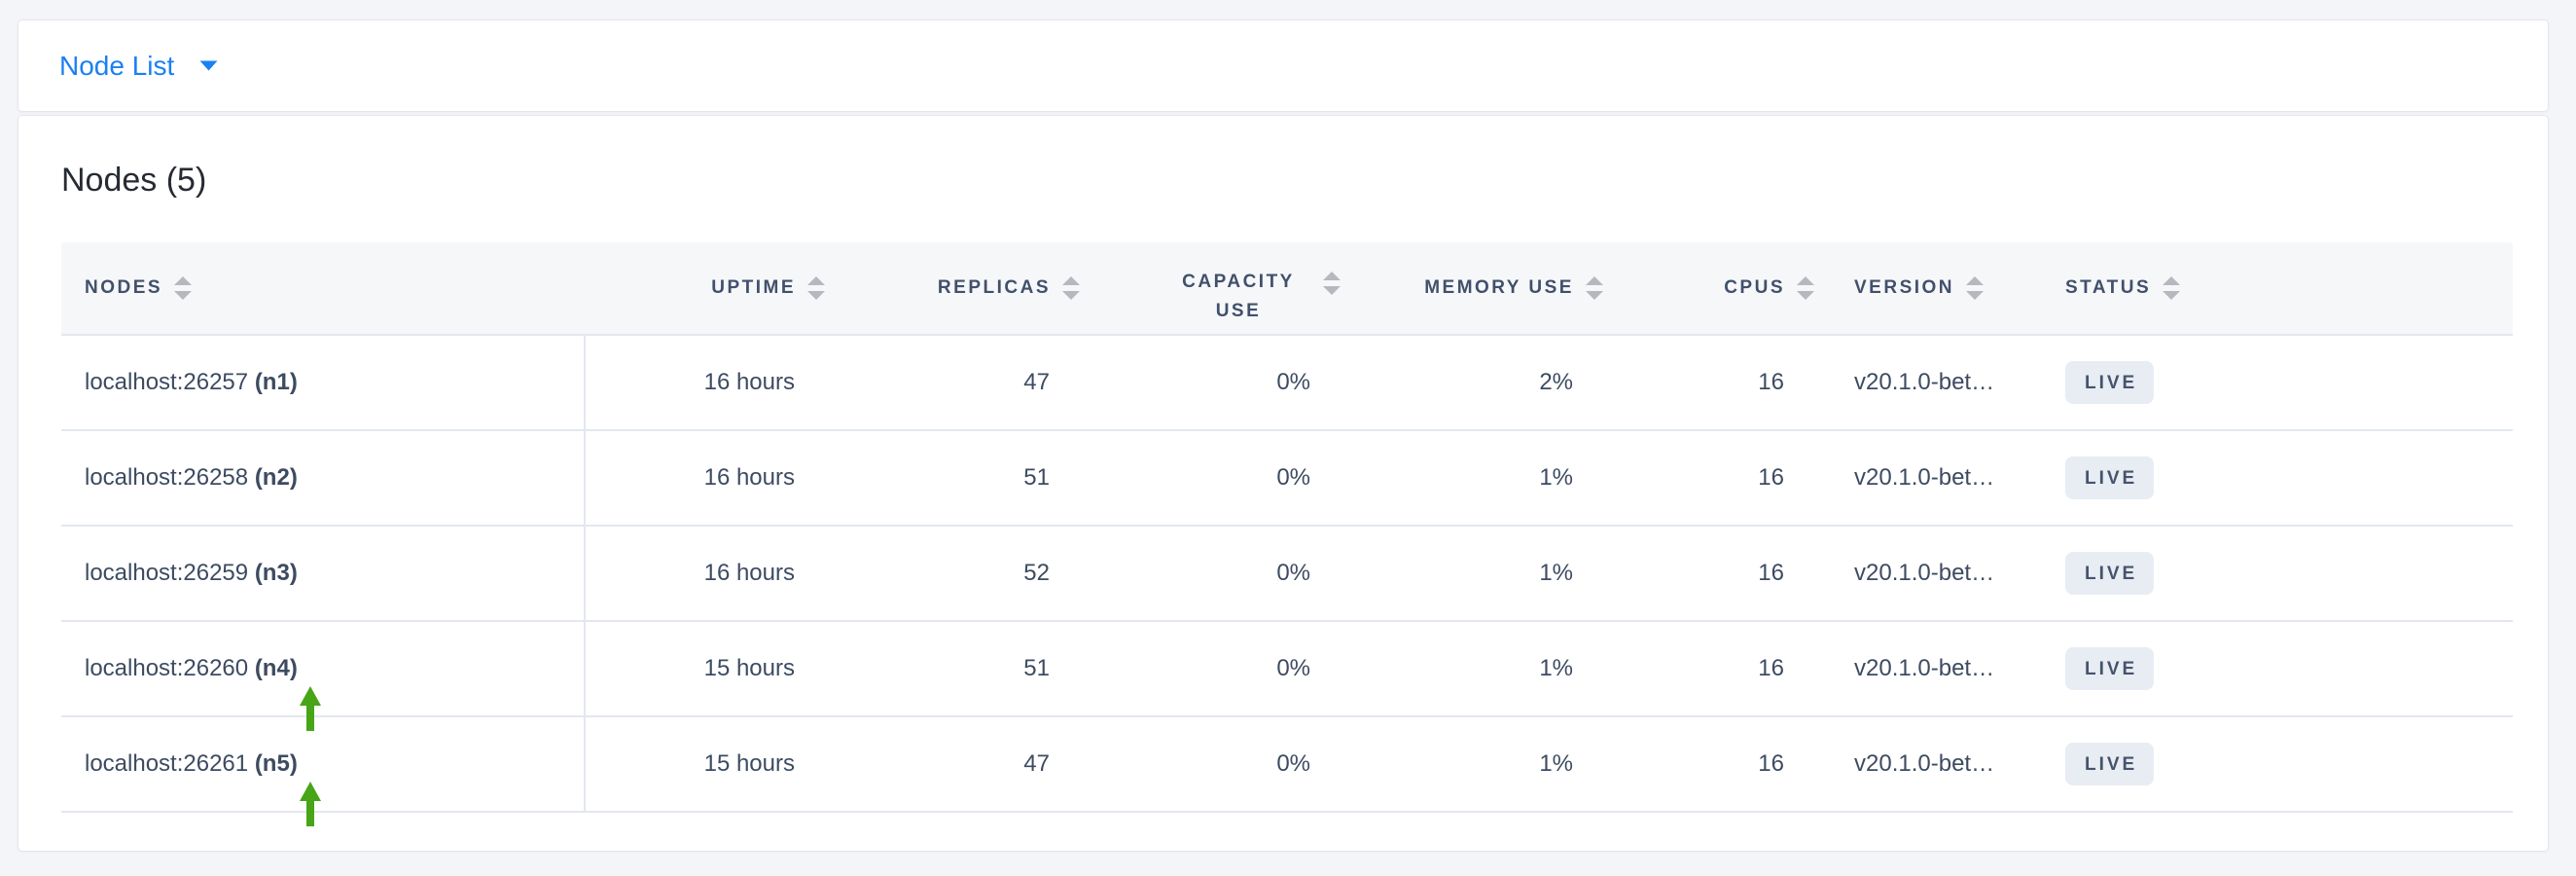 This screenshot has width=2576, height=876. I want to click on column-header-memory: MEMORY USE, so click(1484, 289).